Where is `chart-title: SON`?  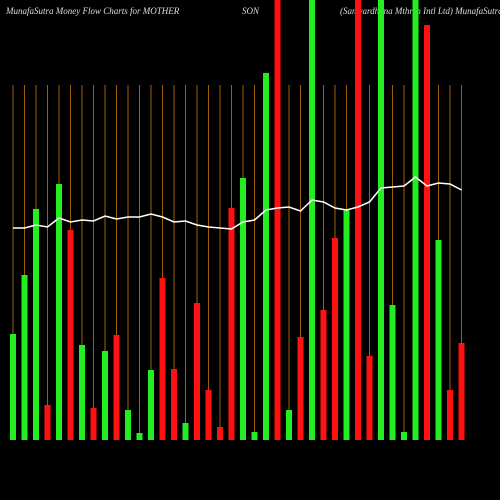
chart-title: SON is located at coordinates (251, 11).